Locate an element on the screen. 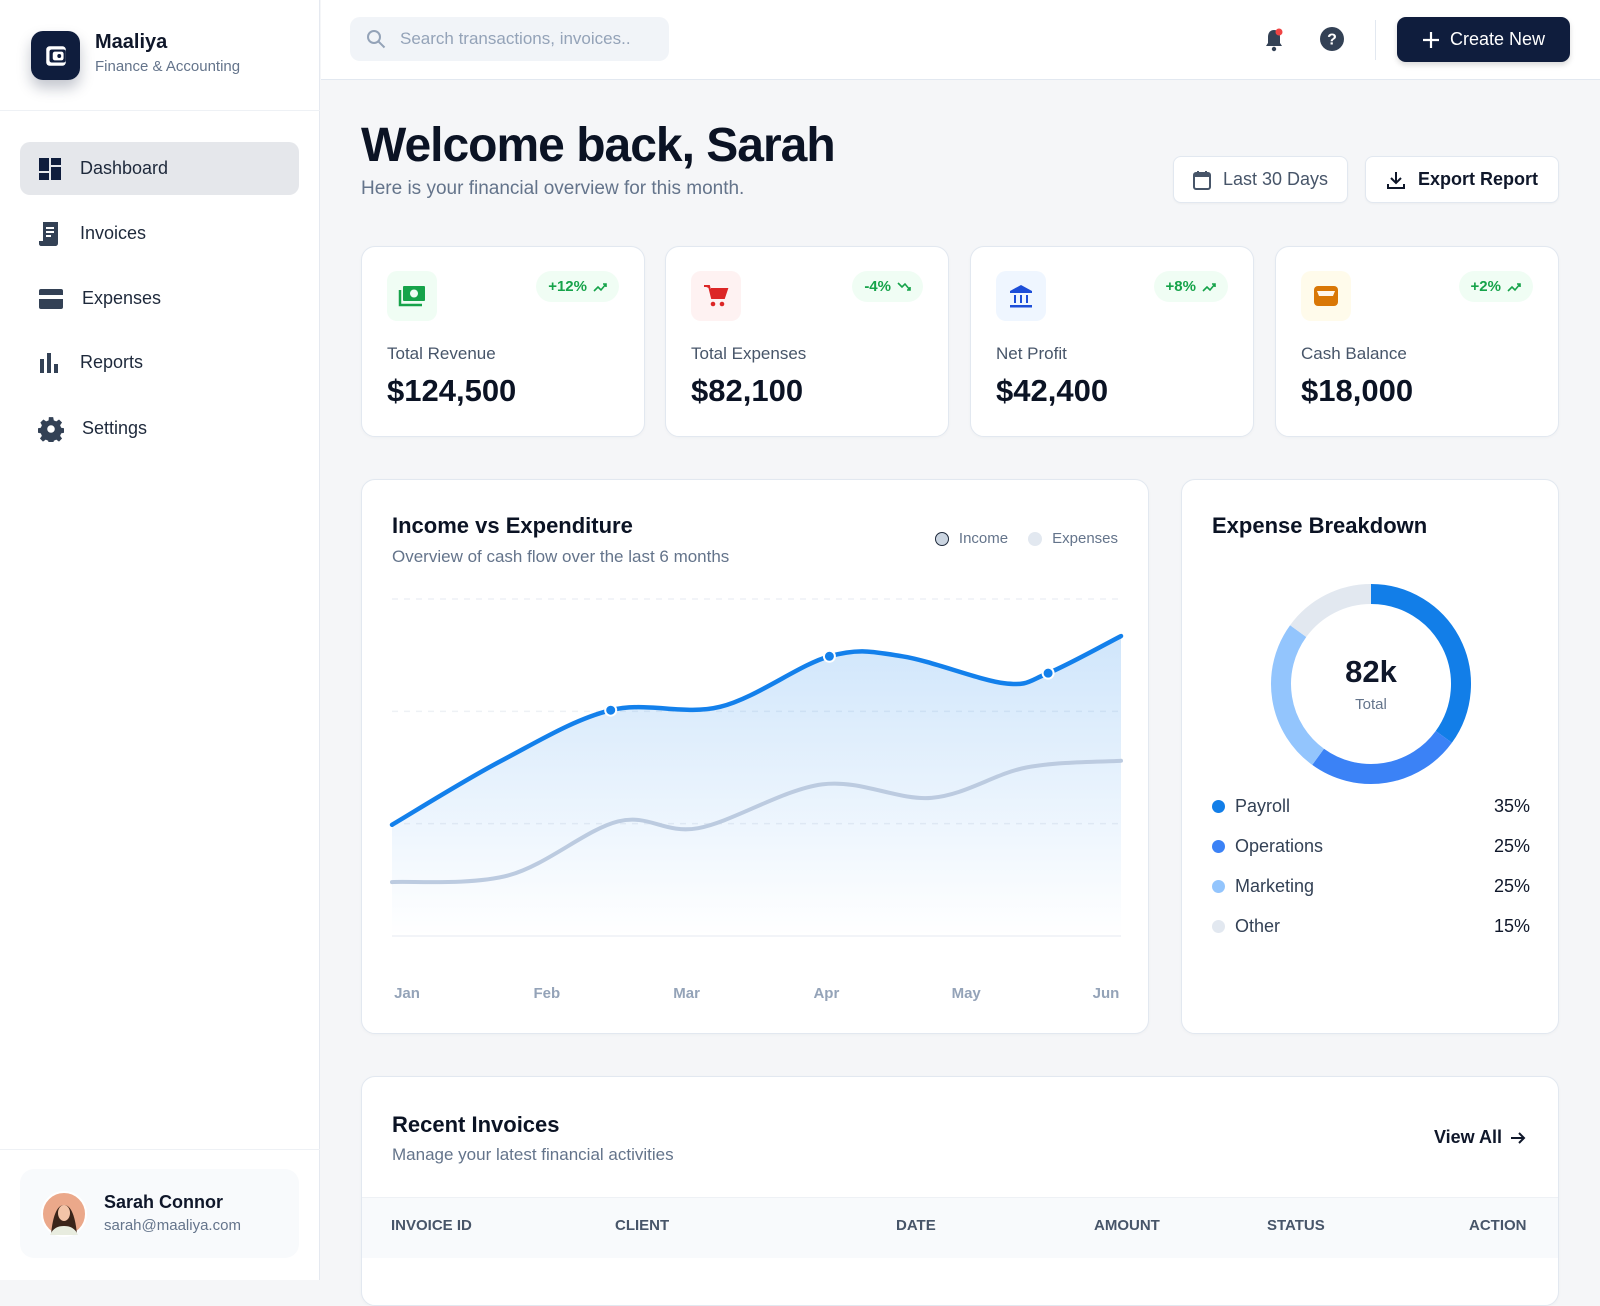  create-new-button: Create New is located at coordinates (1483, 39).